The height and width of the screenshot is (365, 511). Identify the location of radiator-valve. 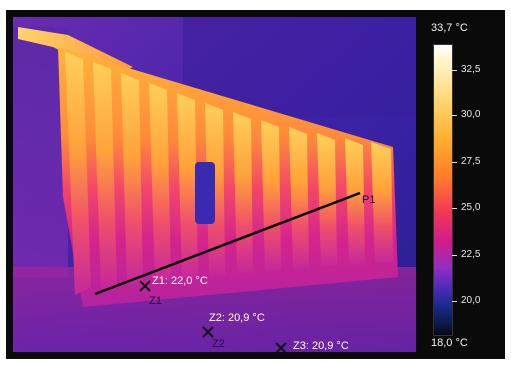
(205, 193).